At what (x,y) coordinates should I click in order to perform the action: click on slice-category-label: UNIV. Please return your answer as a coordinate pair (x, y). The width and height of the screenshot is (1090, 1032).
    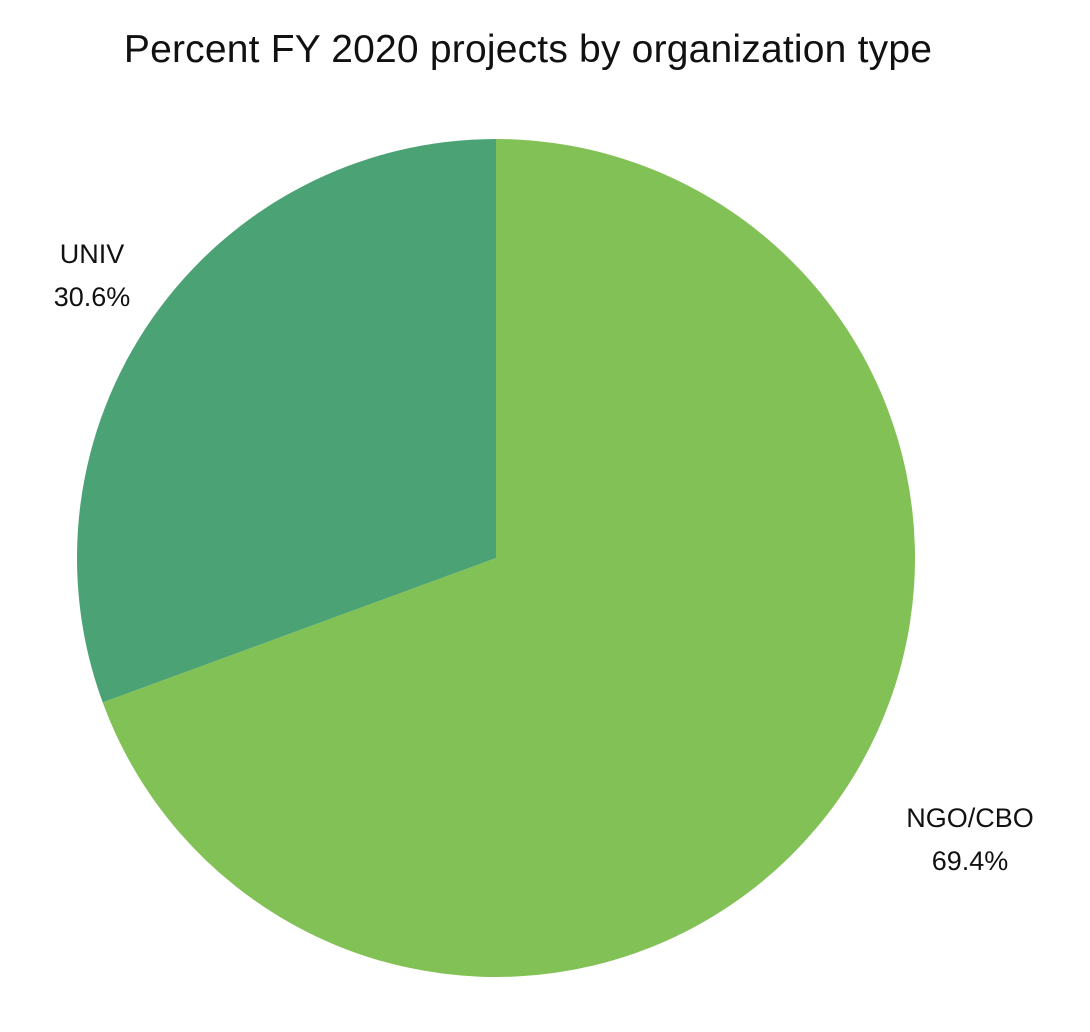
    Looking at the image, I should click on (92, 254).